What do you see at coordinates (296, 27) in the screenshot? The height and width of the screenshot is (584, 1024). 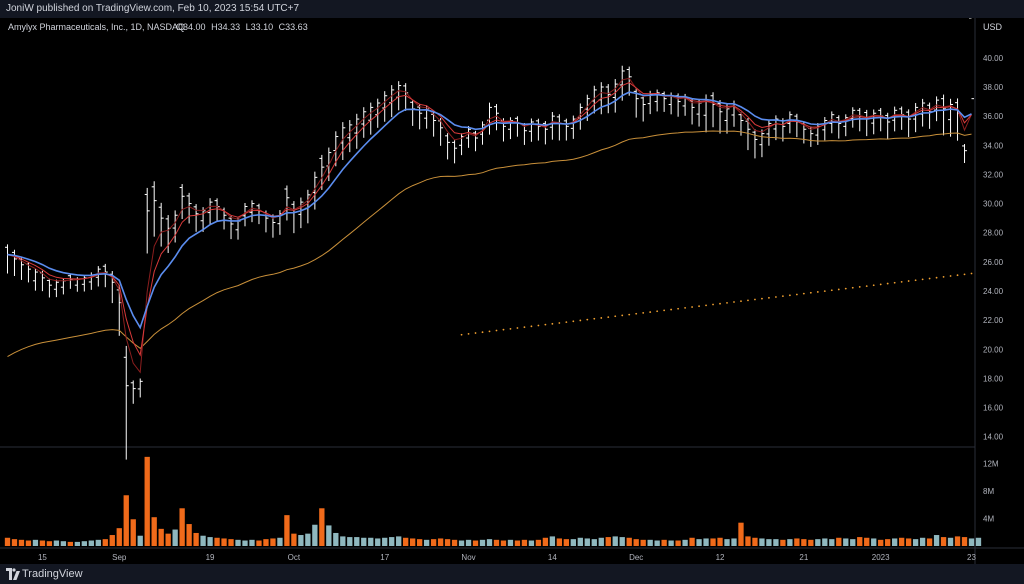 I see `legend-c: 33.63` at bounding box center [296, 27].